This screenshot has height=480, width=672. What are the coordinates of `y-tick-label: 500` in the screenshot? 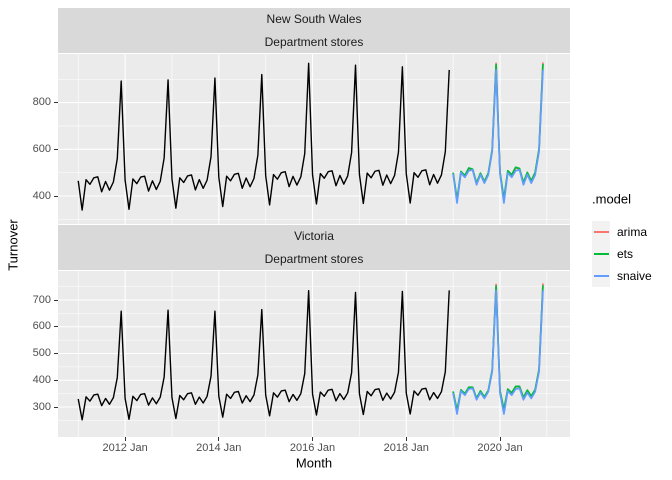 It's located at (41, 353).